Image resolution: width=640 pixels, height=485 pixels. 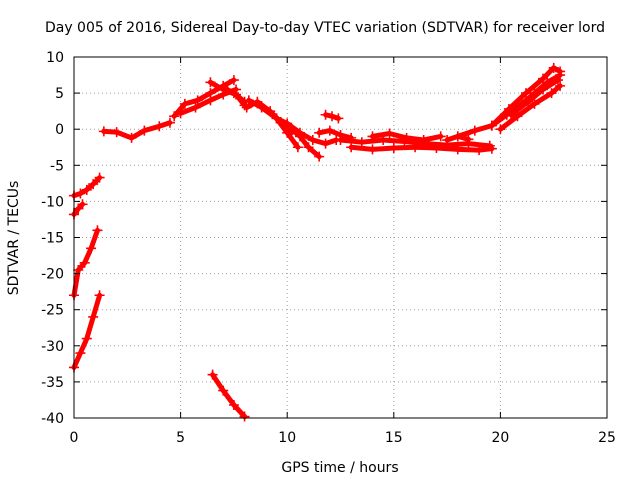 What do you see at coordinates (287, 438) in the screenshot?
I see `x-tick-label: 10` at bounding box center [287, 438].